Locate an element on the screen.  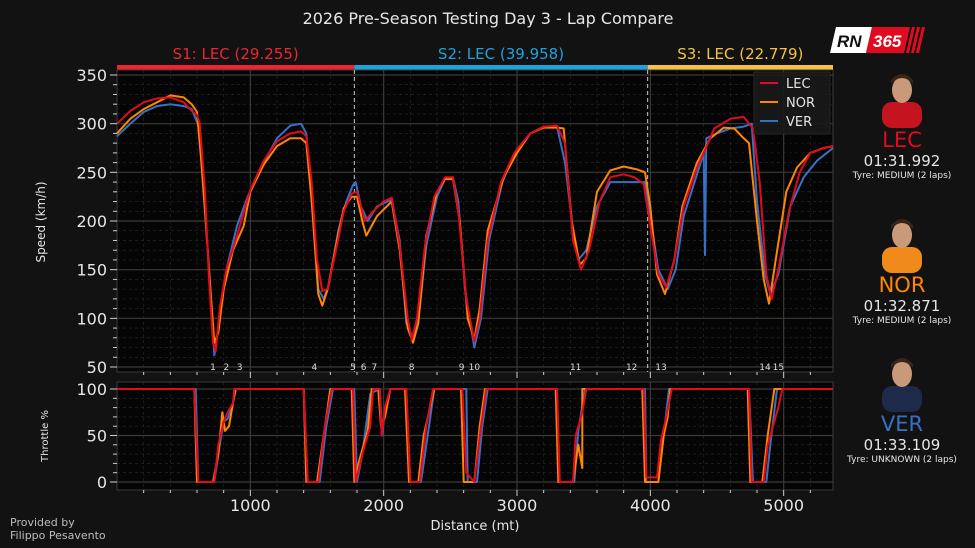
x-axis-label: Distance (mt) is located at coordinates (475, 526).